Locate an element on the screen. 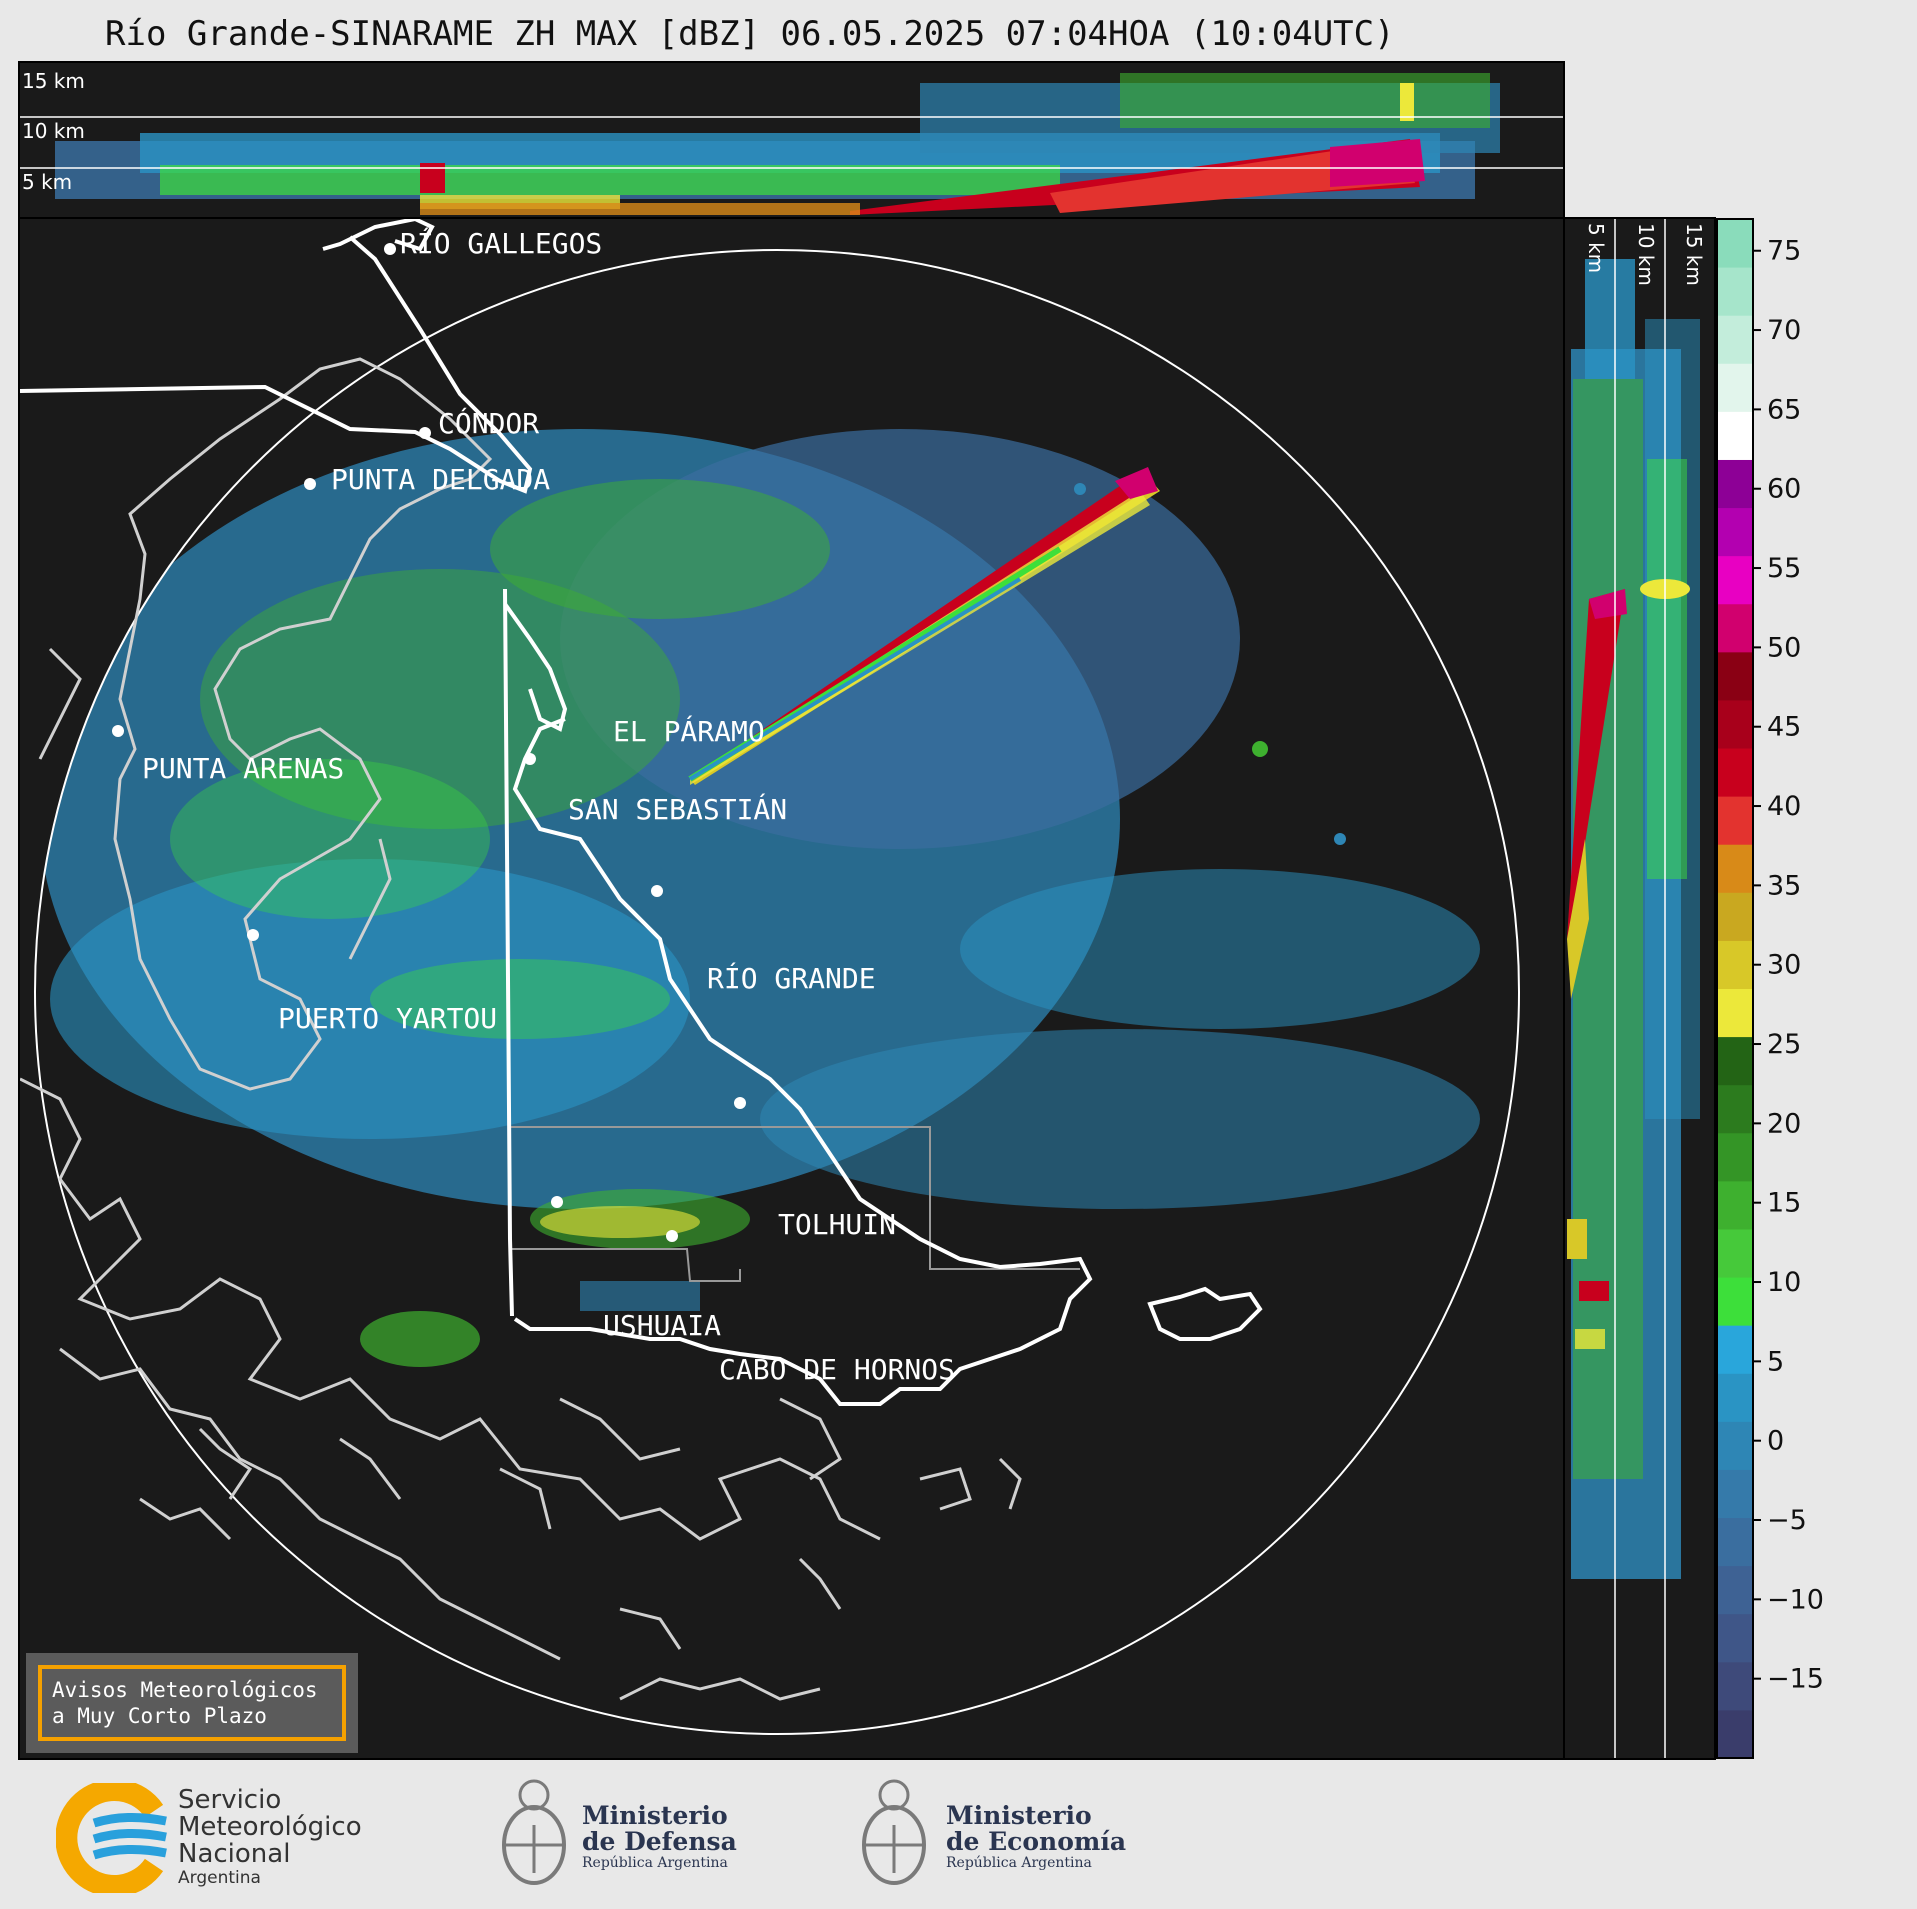 The height and width of the screenshot is (1909, 1917). defensa-line-3: República Argentina is located at coordinates (655, 1863).